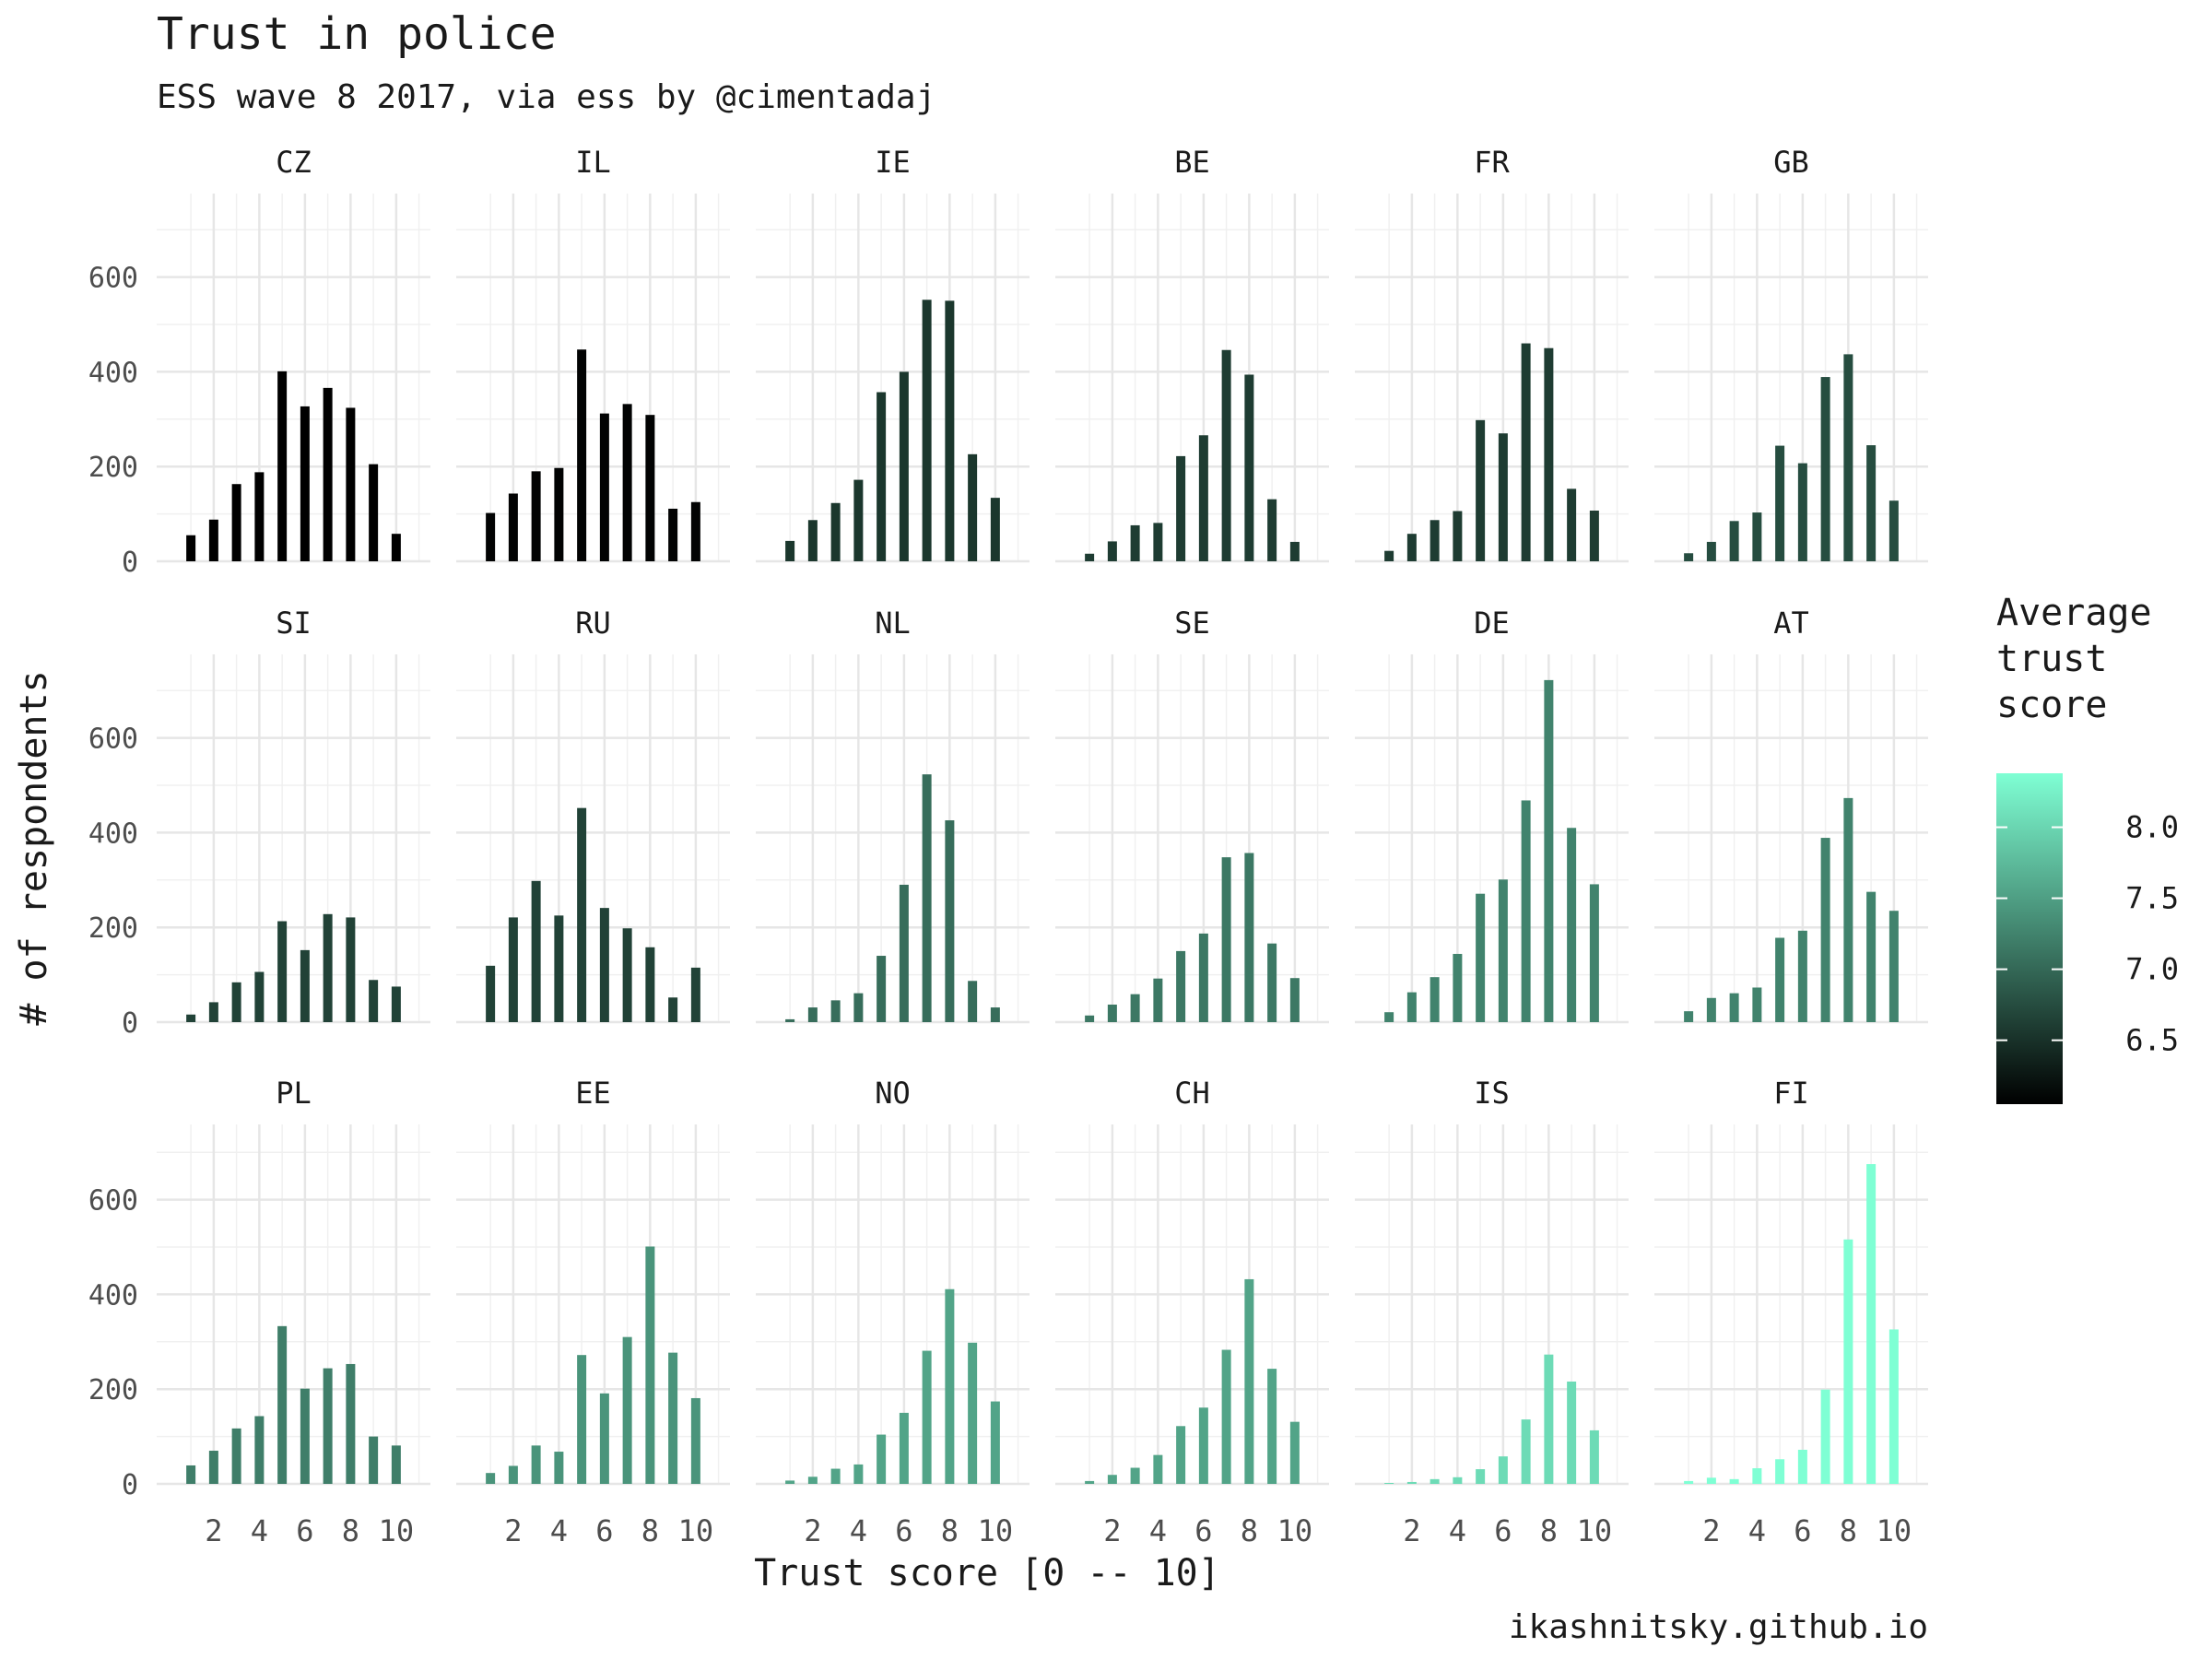 This screenshot has width=2212, height=1659. What do you see at coordinates (546, 97) in the screenshot?
I see `chart-subtitle: ESS wave 8 2017, via ess by @cimentadaj` at bounding box center [546, 97].